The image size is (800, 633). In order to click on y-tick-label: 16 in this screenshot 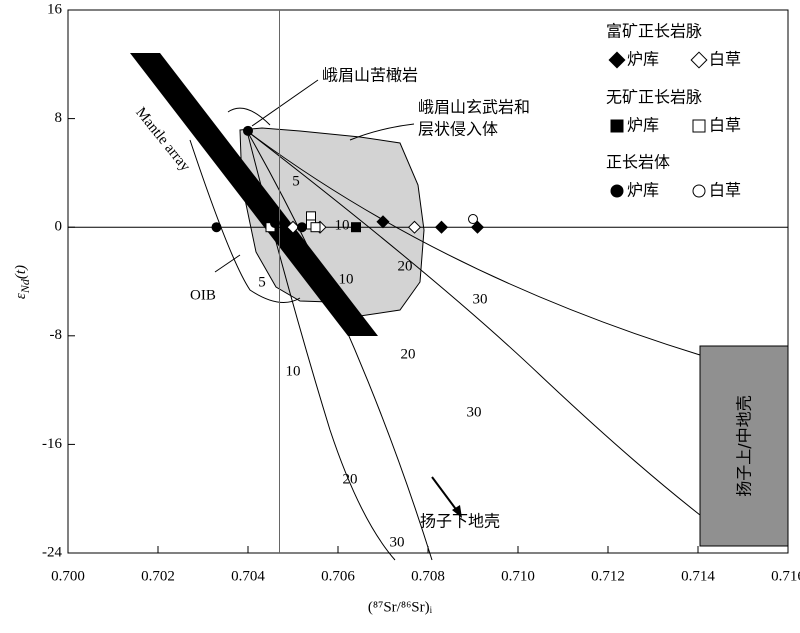, I will do `click(55, 9)`.